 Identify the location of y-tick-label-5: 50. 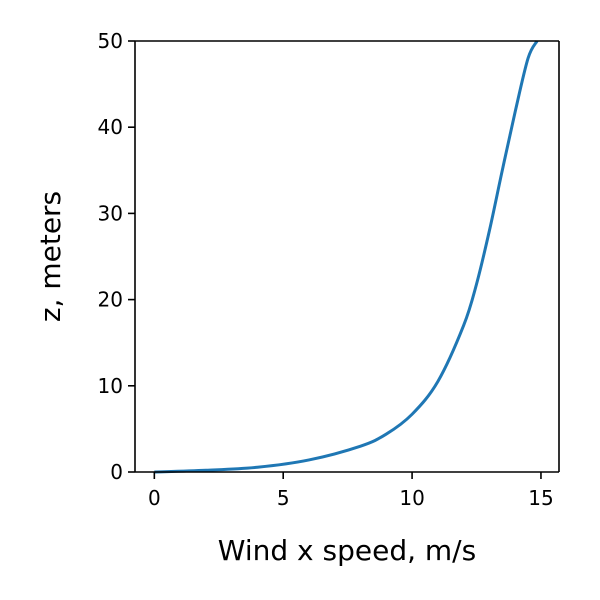
(110, 41).